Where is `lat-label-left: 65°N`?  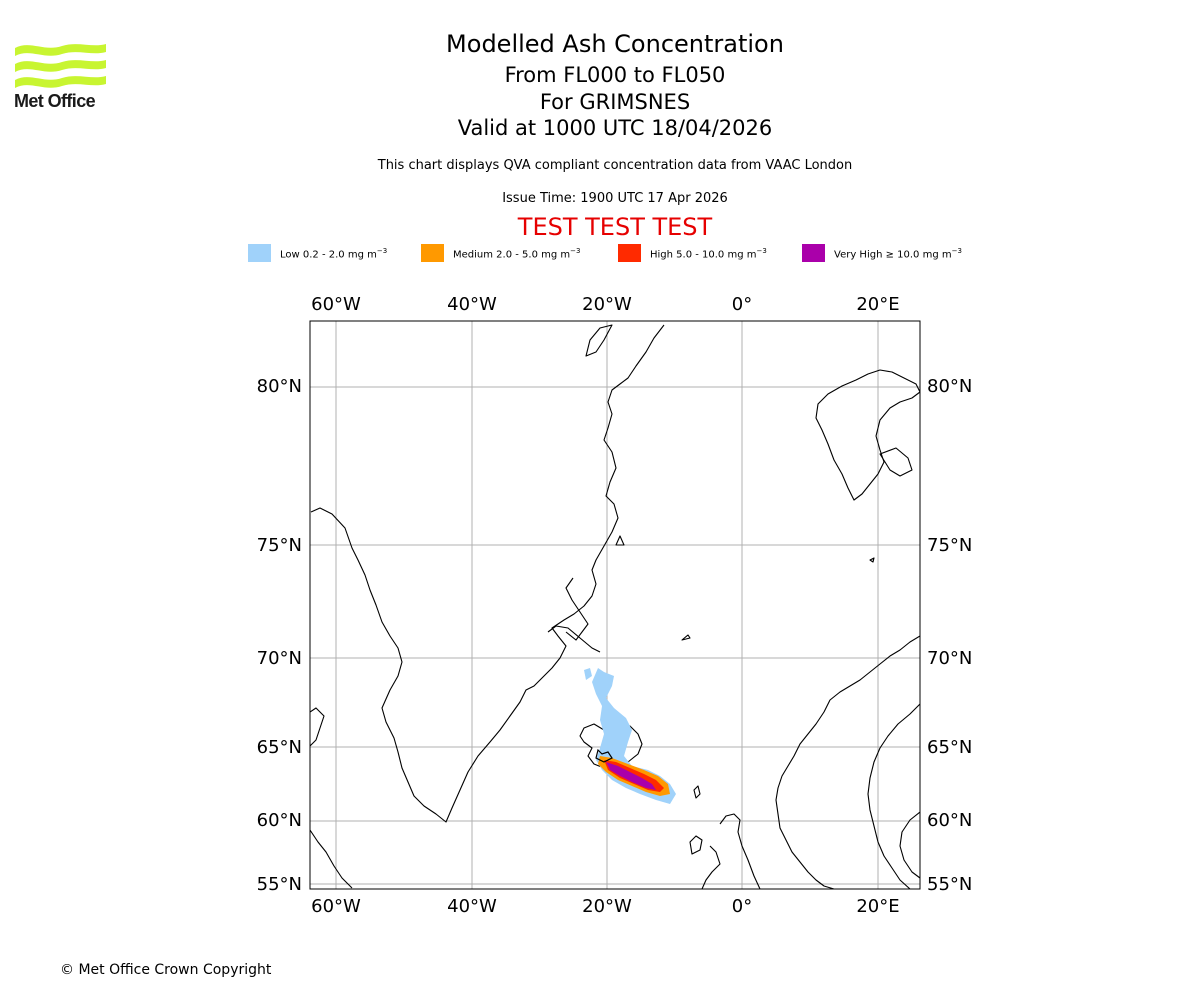 lat-label-left: 65°N is located at coordinates (279, 747).